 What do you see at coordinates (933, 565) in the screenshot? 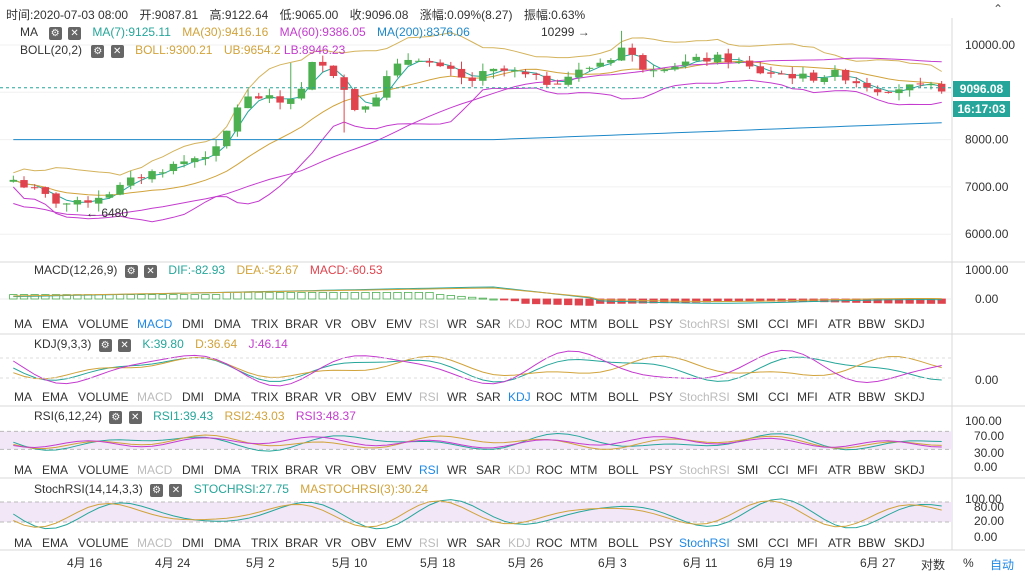
I see `log-scale-toggle: 对数` at bounding box center [933, 565].